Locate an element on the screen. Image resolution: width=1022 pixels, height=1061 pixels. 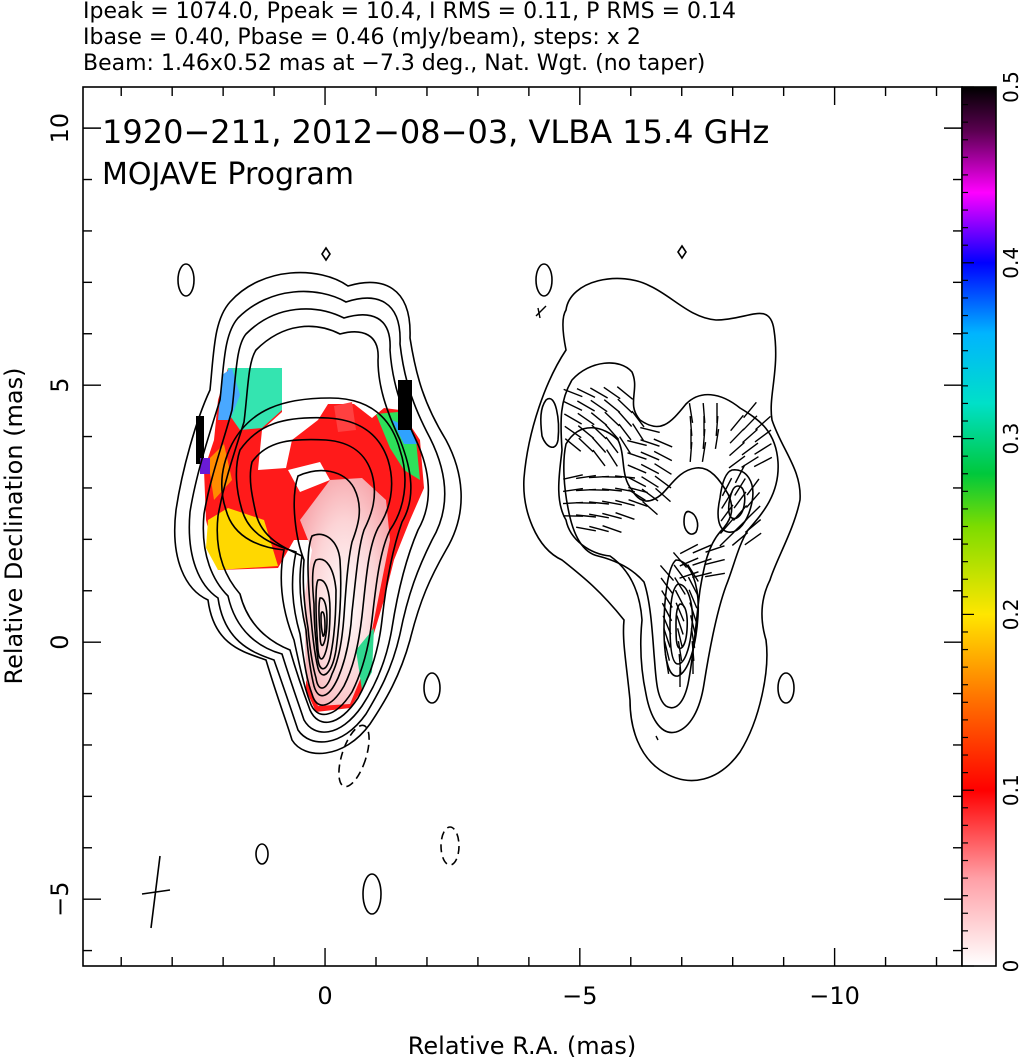
x-axis-label: Relative R.A. (mas) is located at coordinates (522, 1046).